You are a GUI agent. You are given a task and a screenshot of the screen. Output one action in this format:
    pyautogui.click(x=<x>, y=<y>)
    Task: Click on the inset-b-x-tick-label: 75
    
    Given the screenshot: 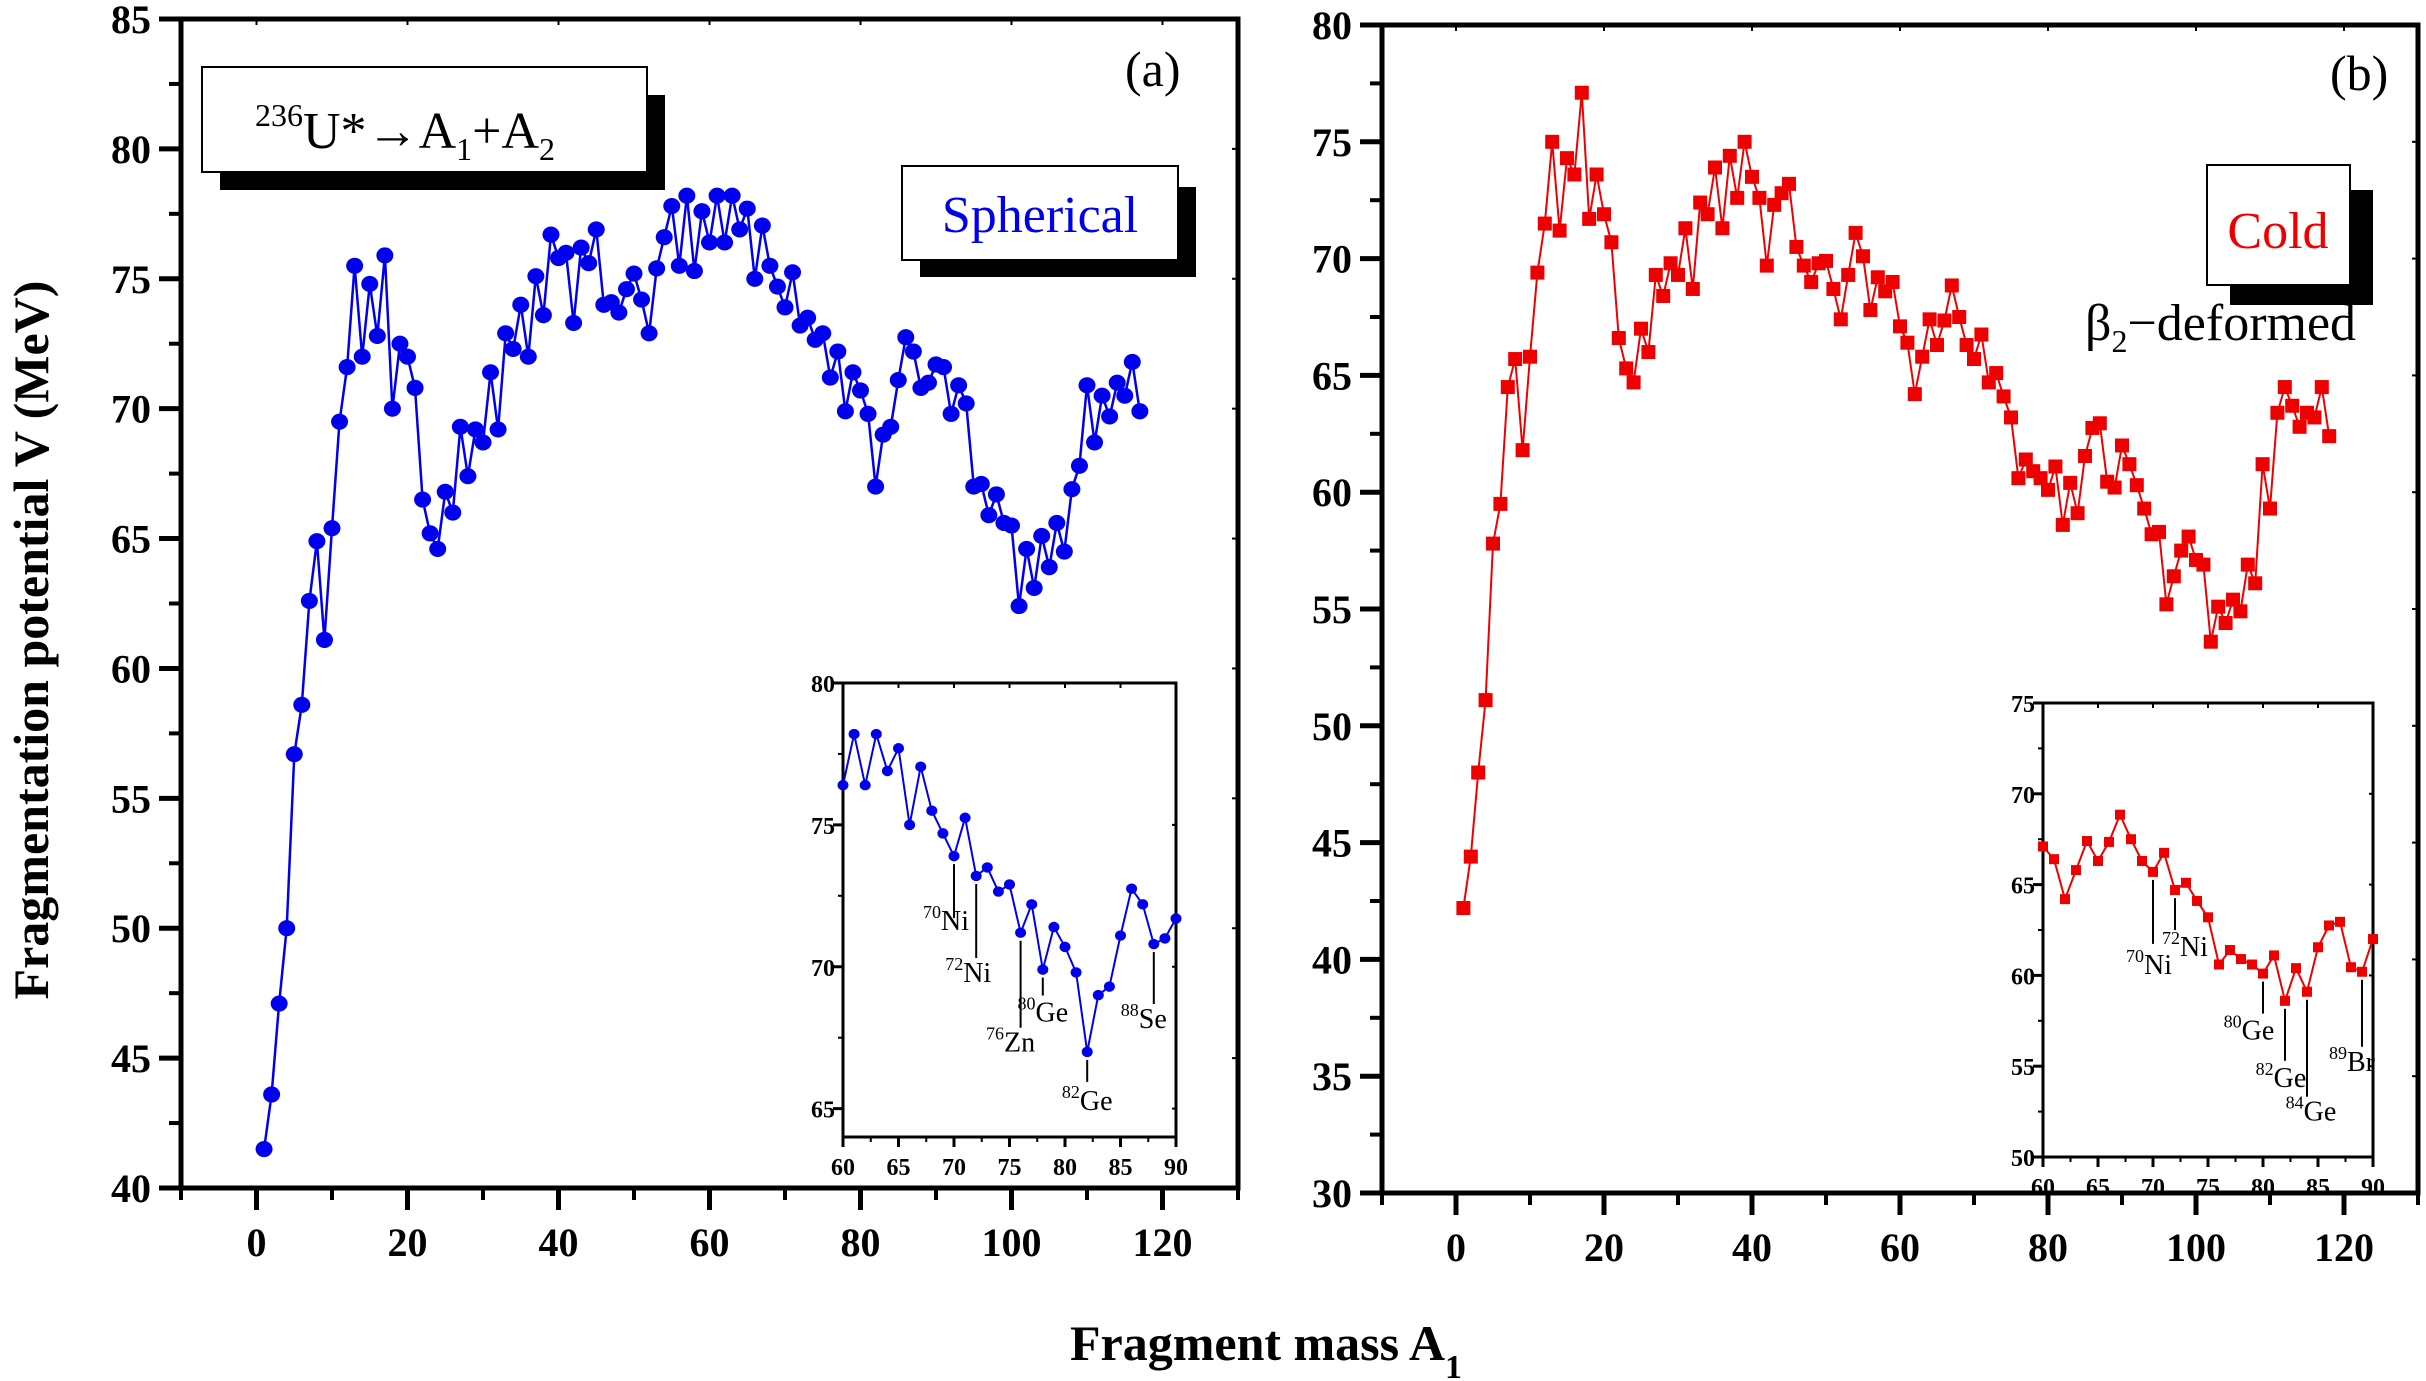 What is the action you would take?
    pyautogui.click(x=2208, y=1188)
    